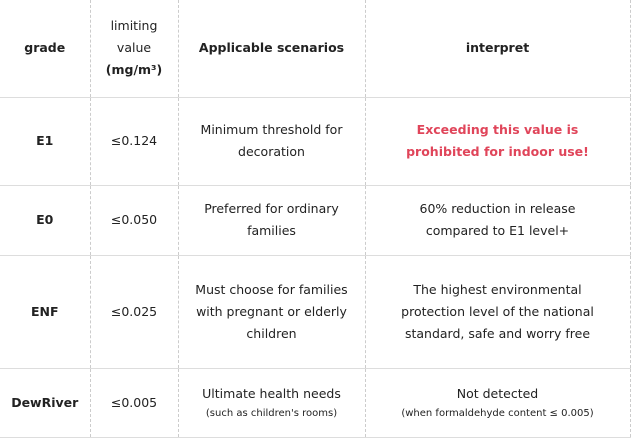 The height and width of the screenshot is (441, 636). Describe the element at coordinates (271, 413) in the screenshot. I see `scenario-note: (such as children's rooms)` at that location.